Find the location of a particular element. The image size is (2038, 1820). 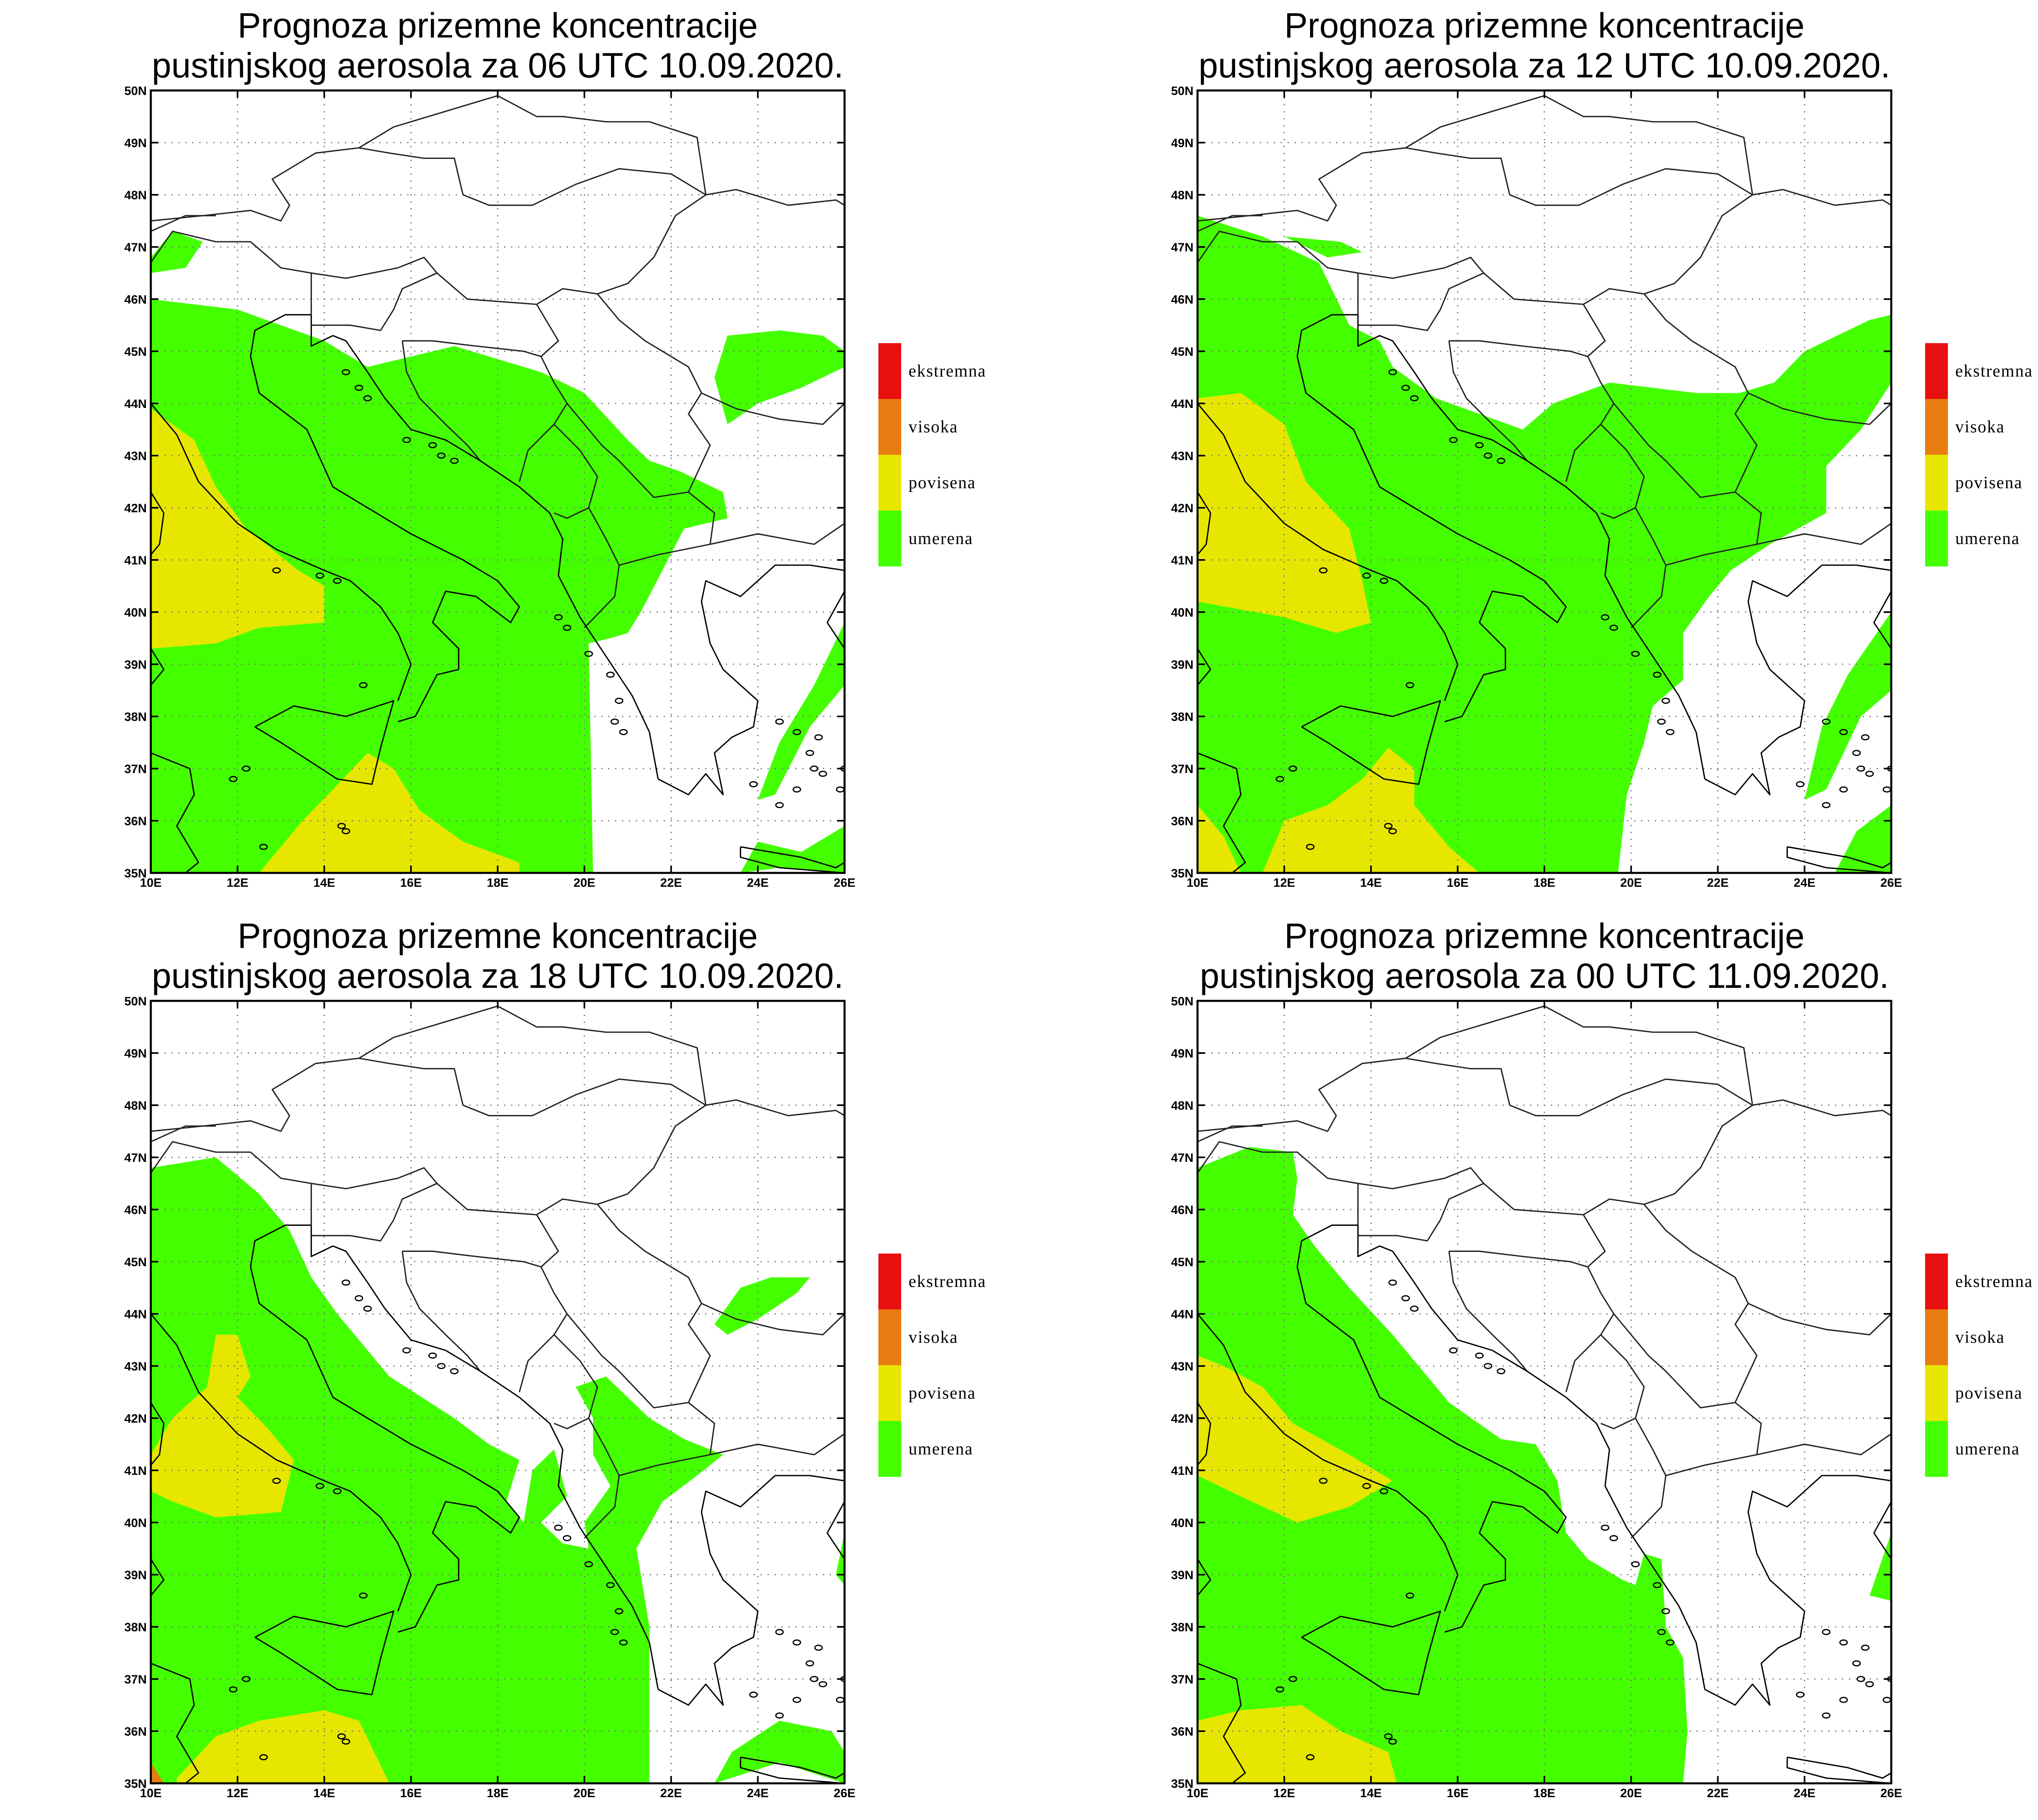

lat-label: 38N is located at coordinates (1182, 717).